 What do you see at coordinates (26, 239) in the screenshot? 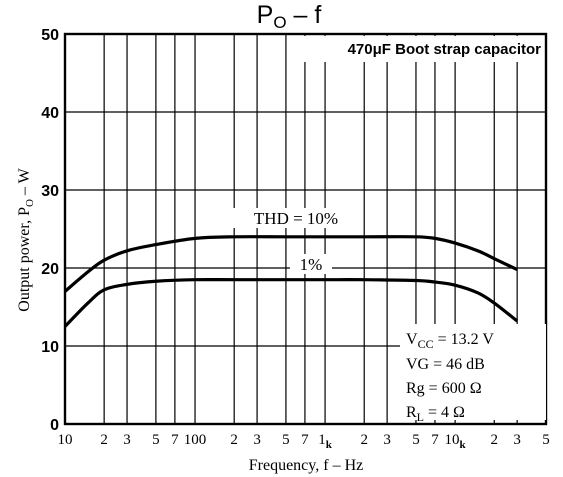
I see `y-axis-label: Output power, PO – W` at bounding box center [26, 239].